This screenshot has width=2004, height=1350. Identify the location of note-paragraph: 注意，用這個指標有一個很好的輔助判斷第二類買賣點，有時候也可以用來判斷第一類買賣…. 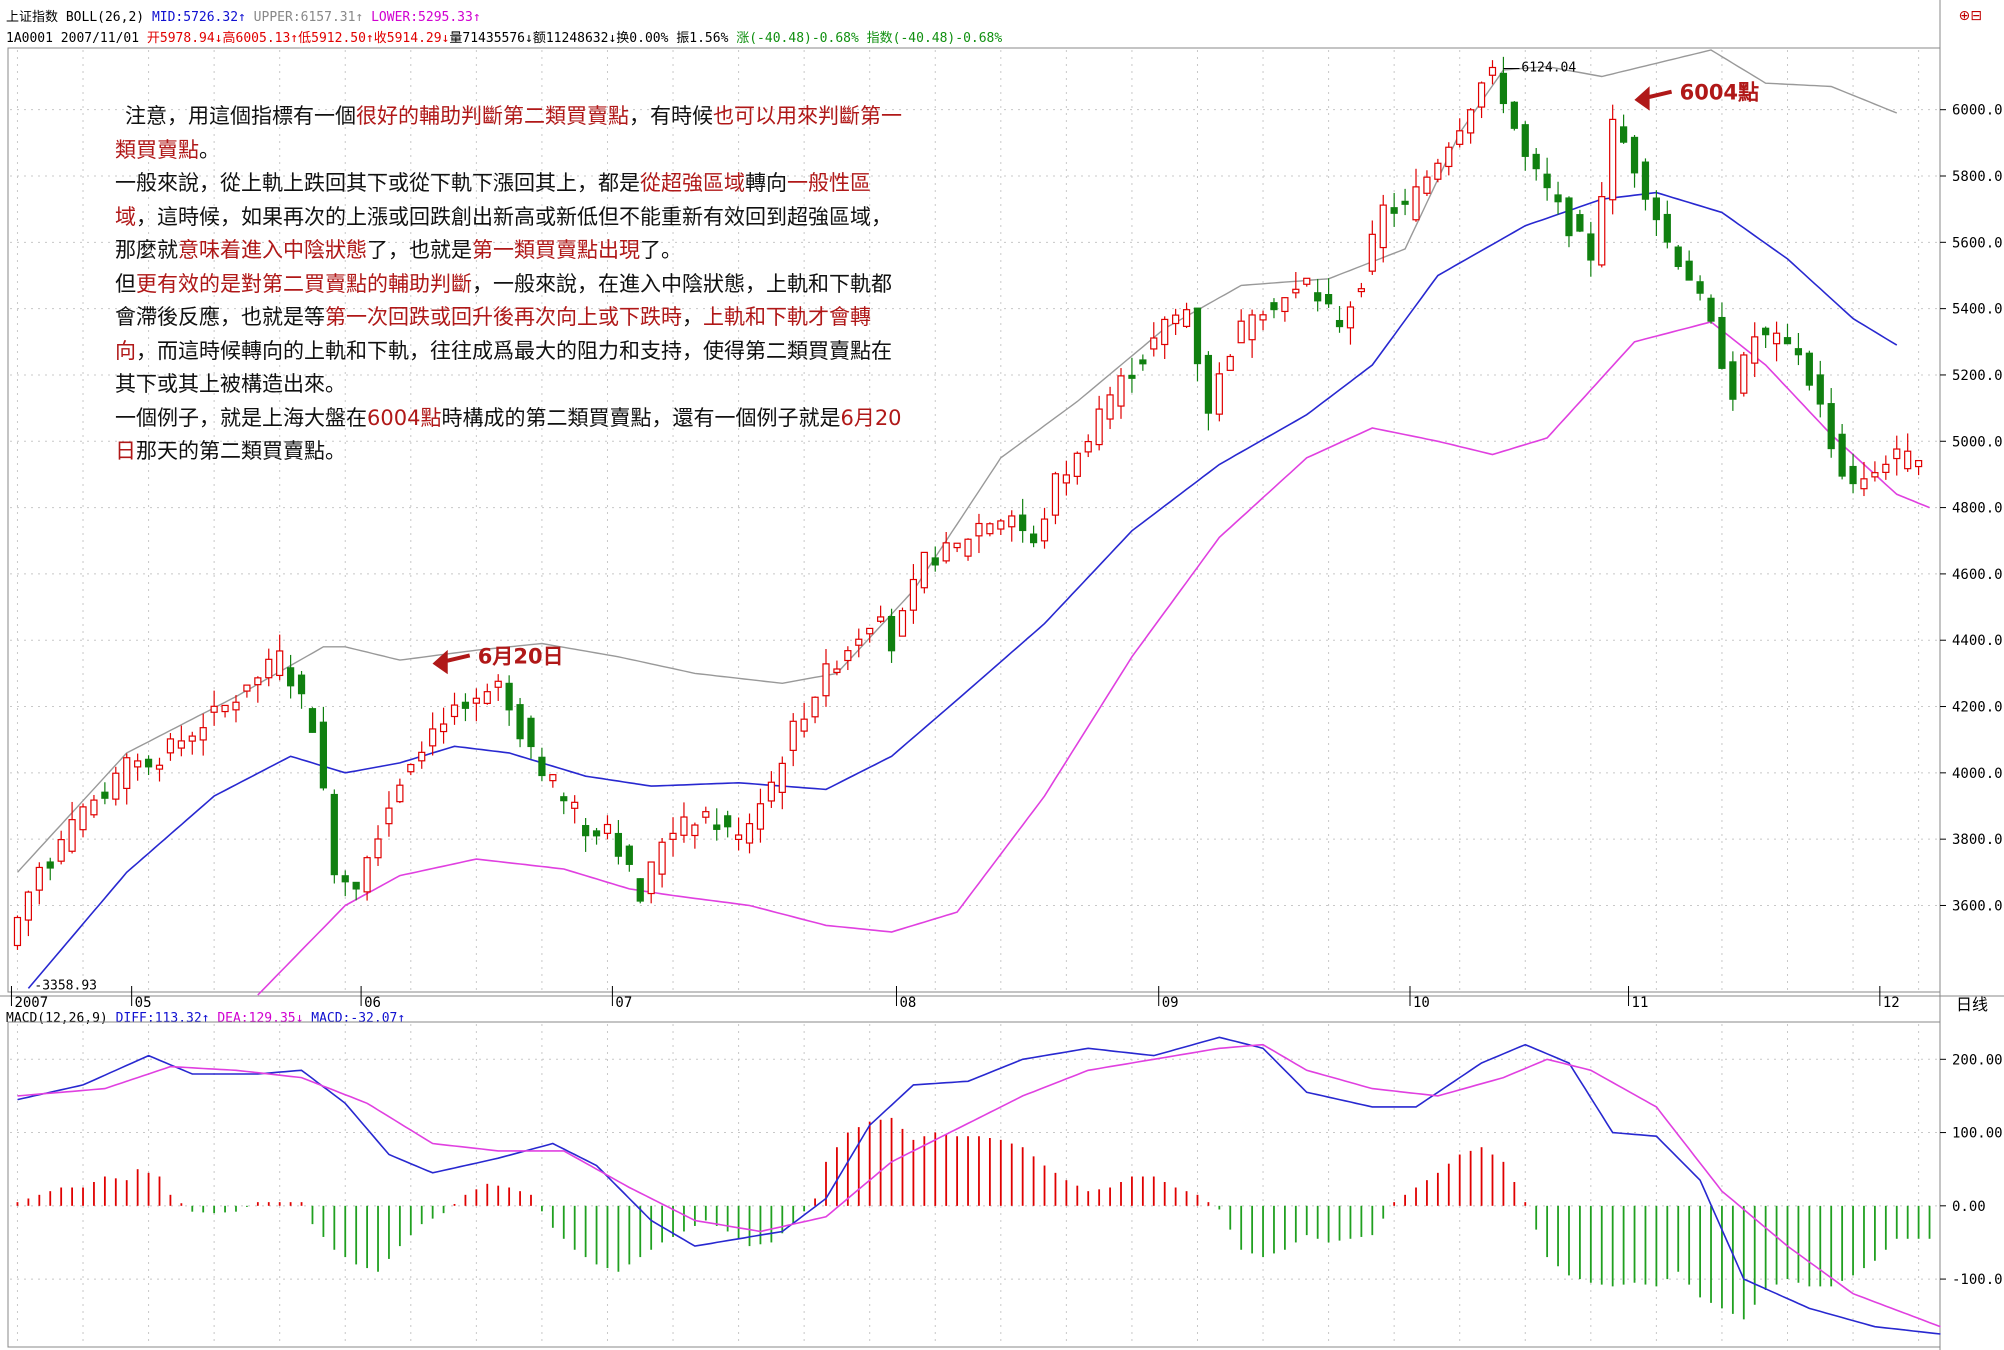
(510, 133).